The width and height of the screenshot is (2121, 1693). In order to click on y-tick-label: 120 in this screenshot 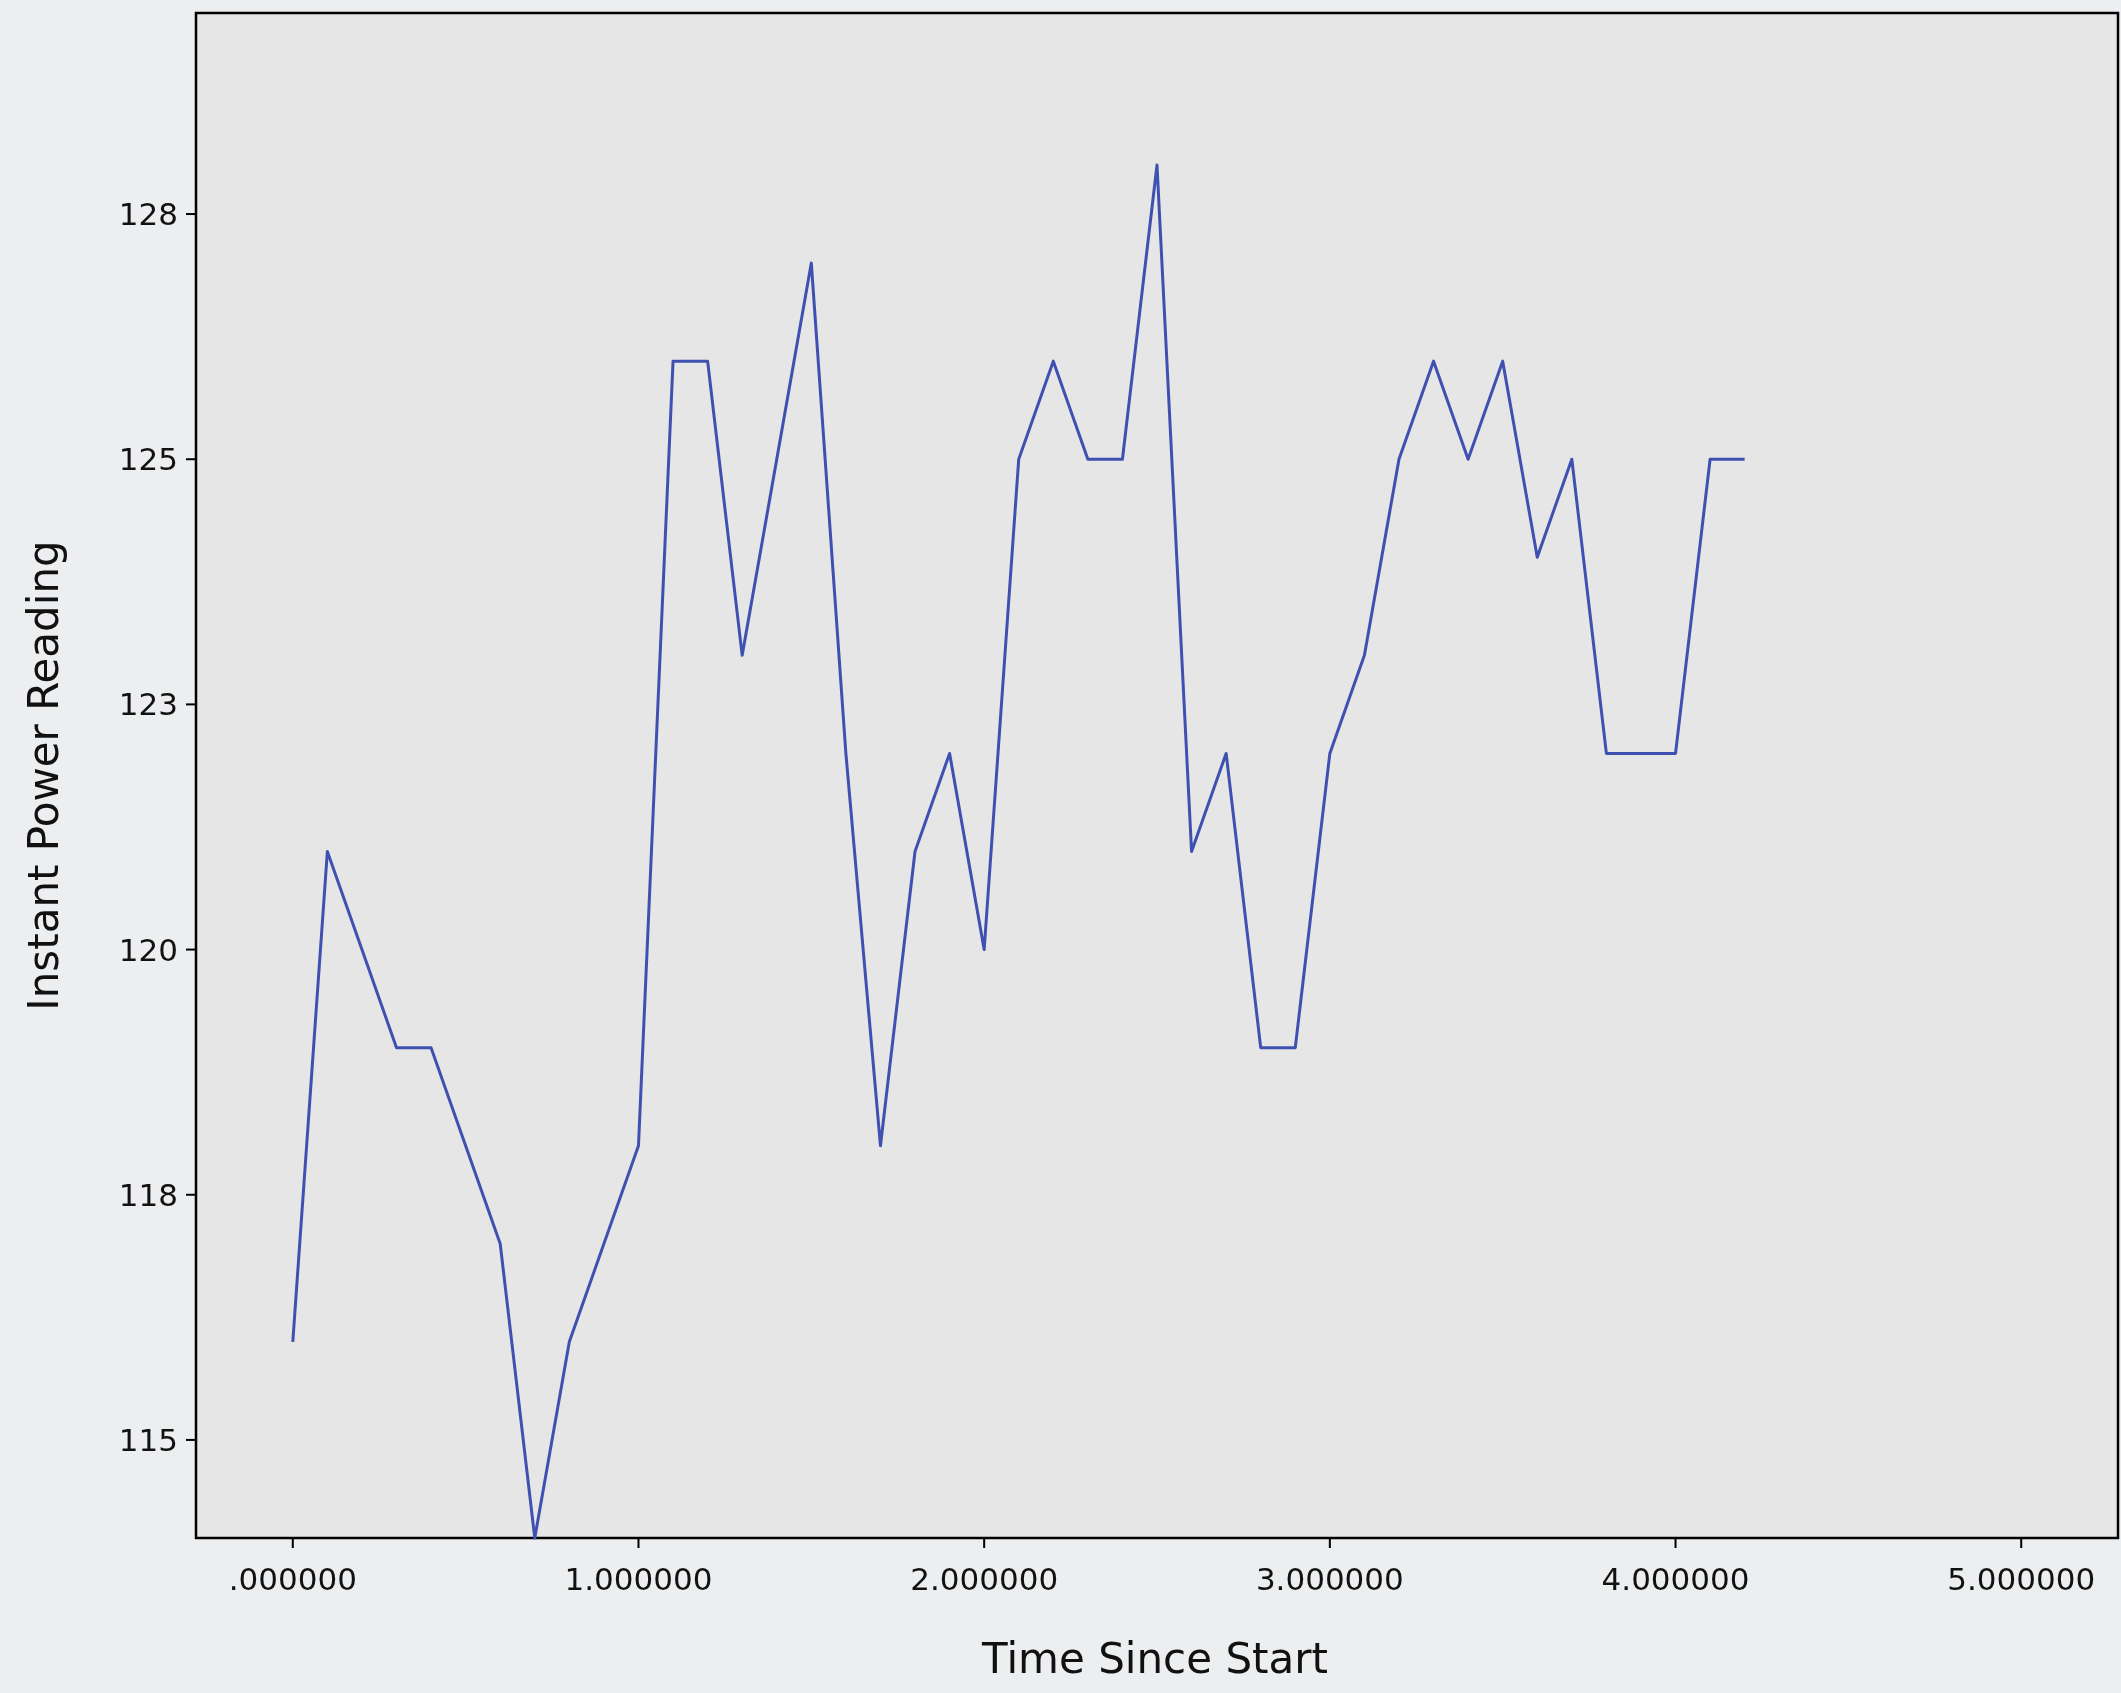, I will do `click(148, 949)`.